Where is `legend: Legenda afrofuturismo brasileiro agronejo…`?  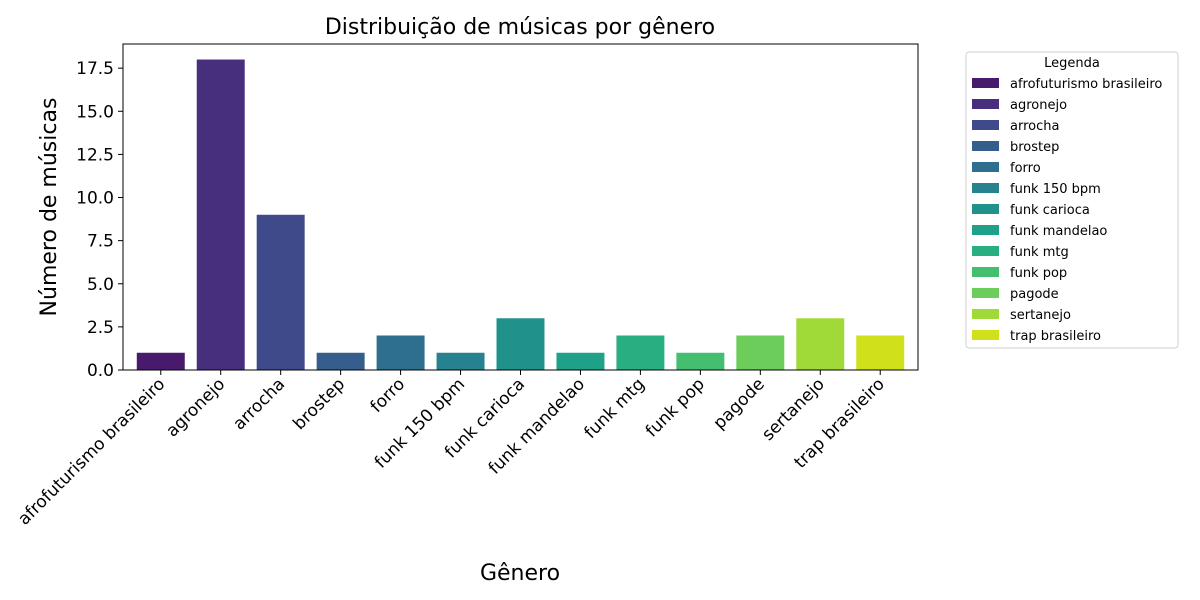 legend: Legenda afrofuturismo brasileiro agronejo… is located at coordinates (1072, 200).